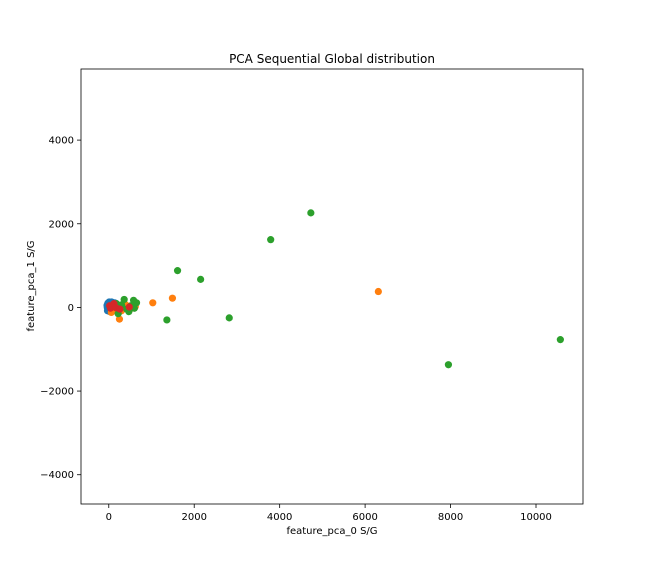 This screenshot has height=576, width=648. What do you see at coordinates (332, 59) in the screenshot?
I see `chart-title: PCA Sequential Global distribution` at bounding box center [332, 59].